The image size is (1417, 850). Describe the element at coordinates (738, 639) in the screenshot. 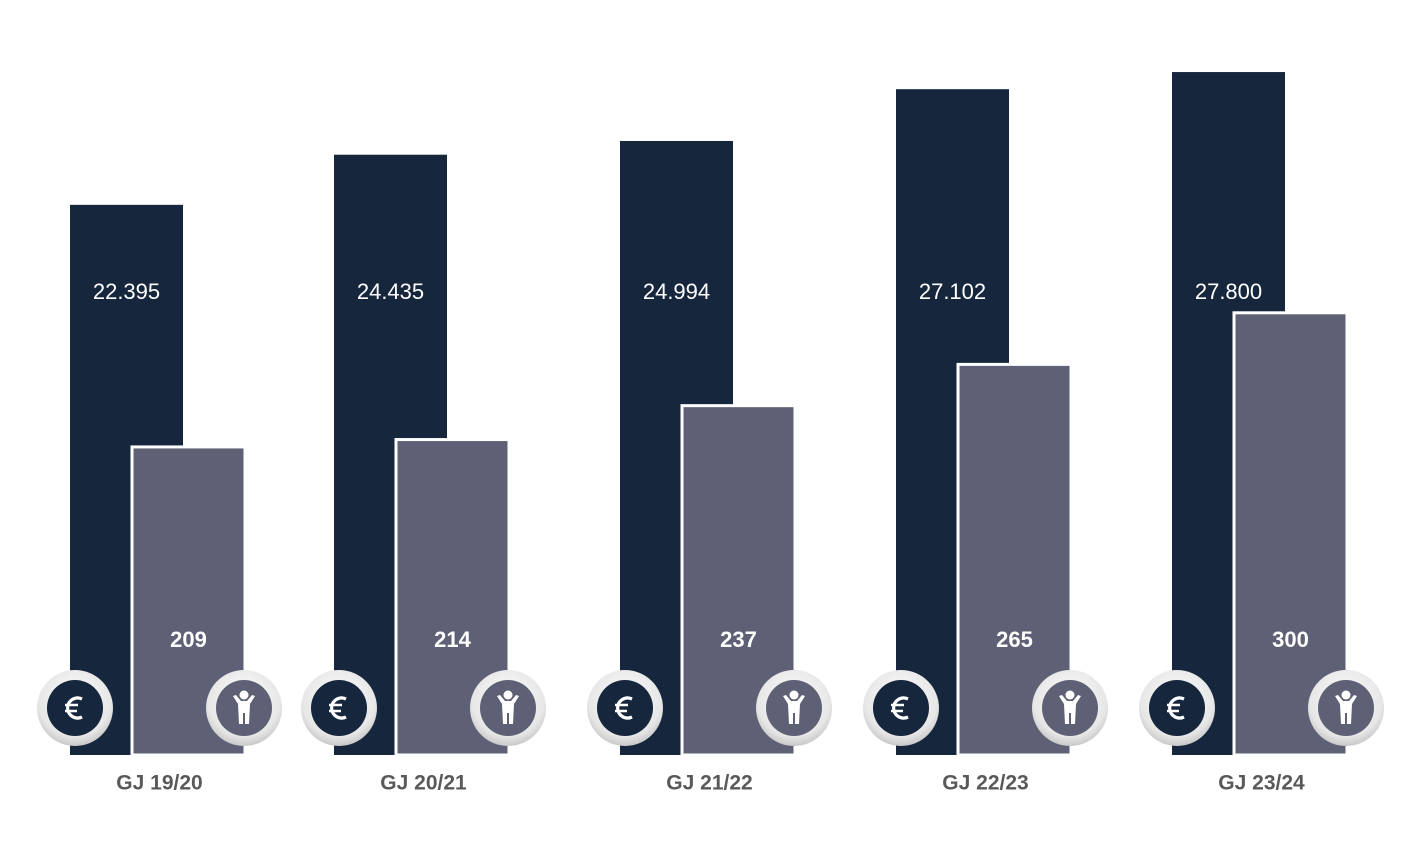

I see `value-label: 237` at that location.